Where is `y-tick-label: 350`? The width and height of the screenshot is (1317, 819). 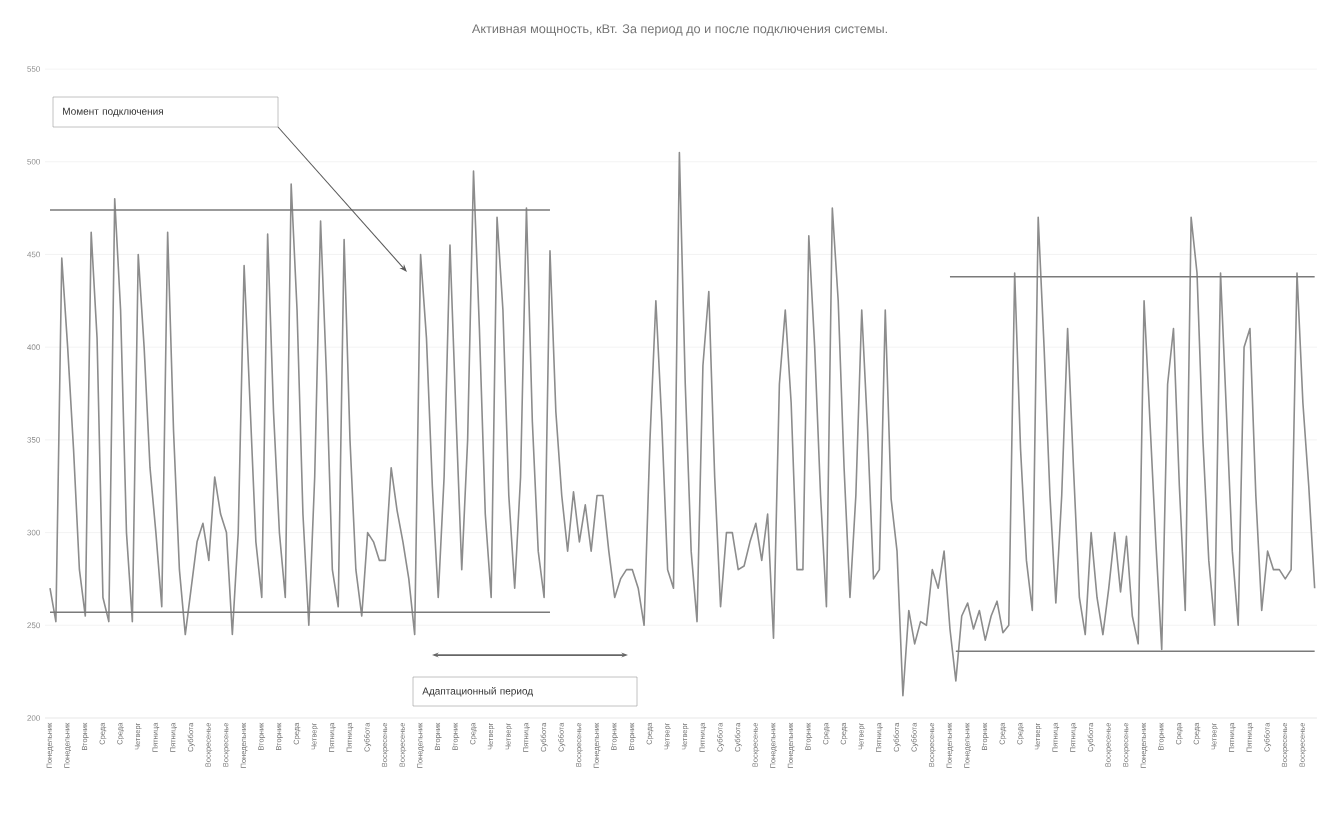
y-tick-label: 350 is located at coordinates (33, 440).